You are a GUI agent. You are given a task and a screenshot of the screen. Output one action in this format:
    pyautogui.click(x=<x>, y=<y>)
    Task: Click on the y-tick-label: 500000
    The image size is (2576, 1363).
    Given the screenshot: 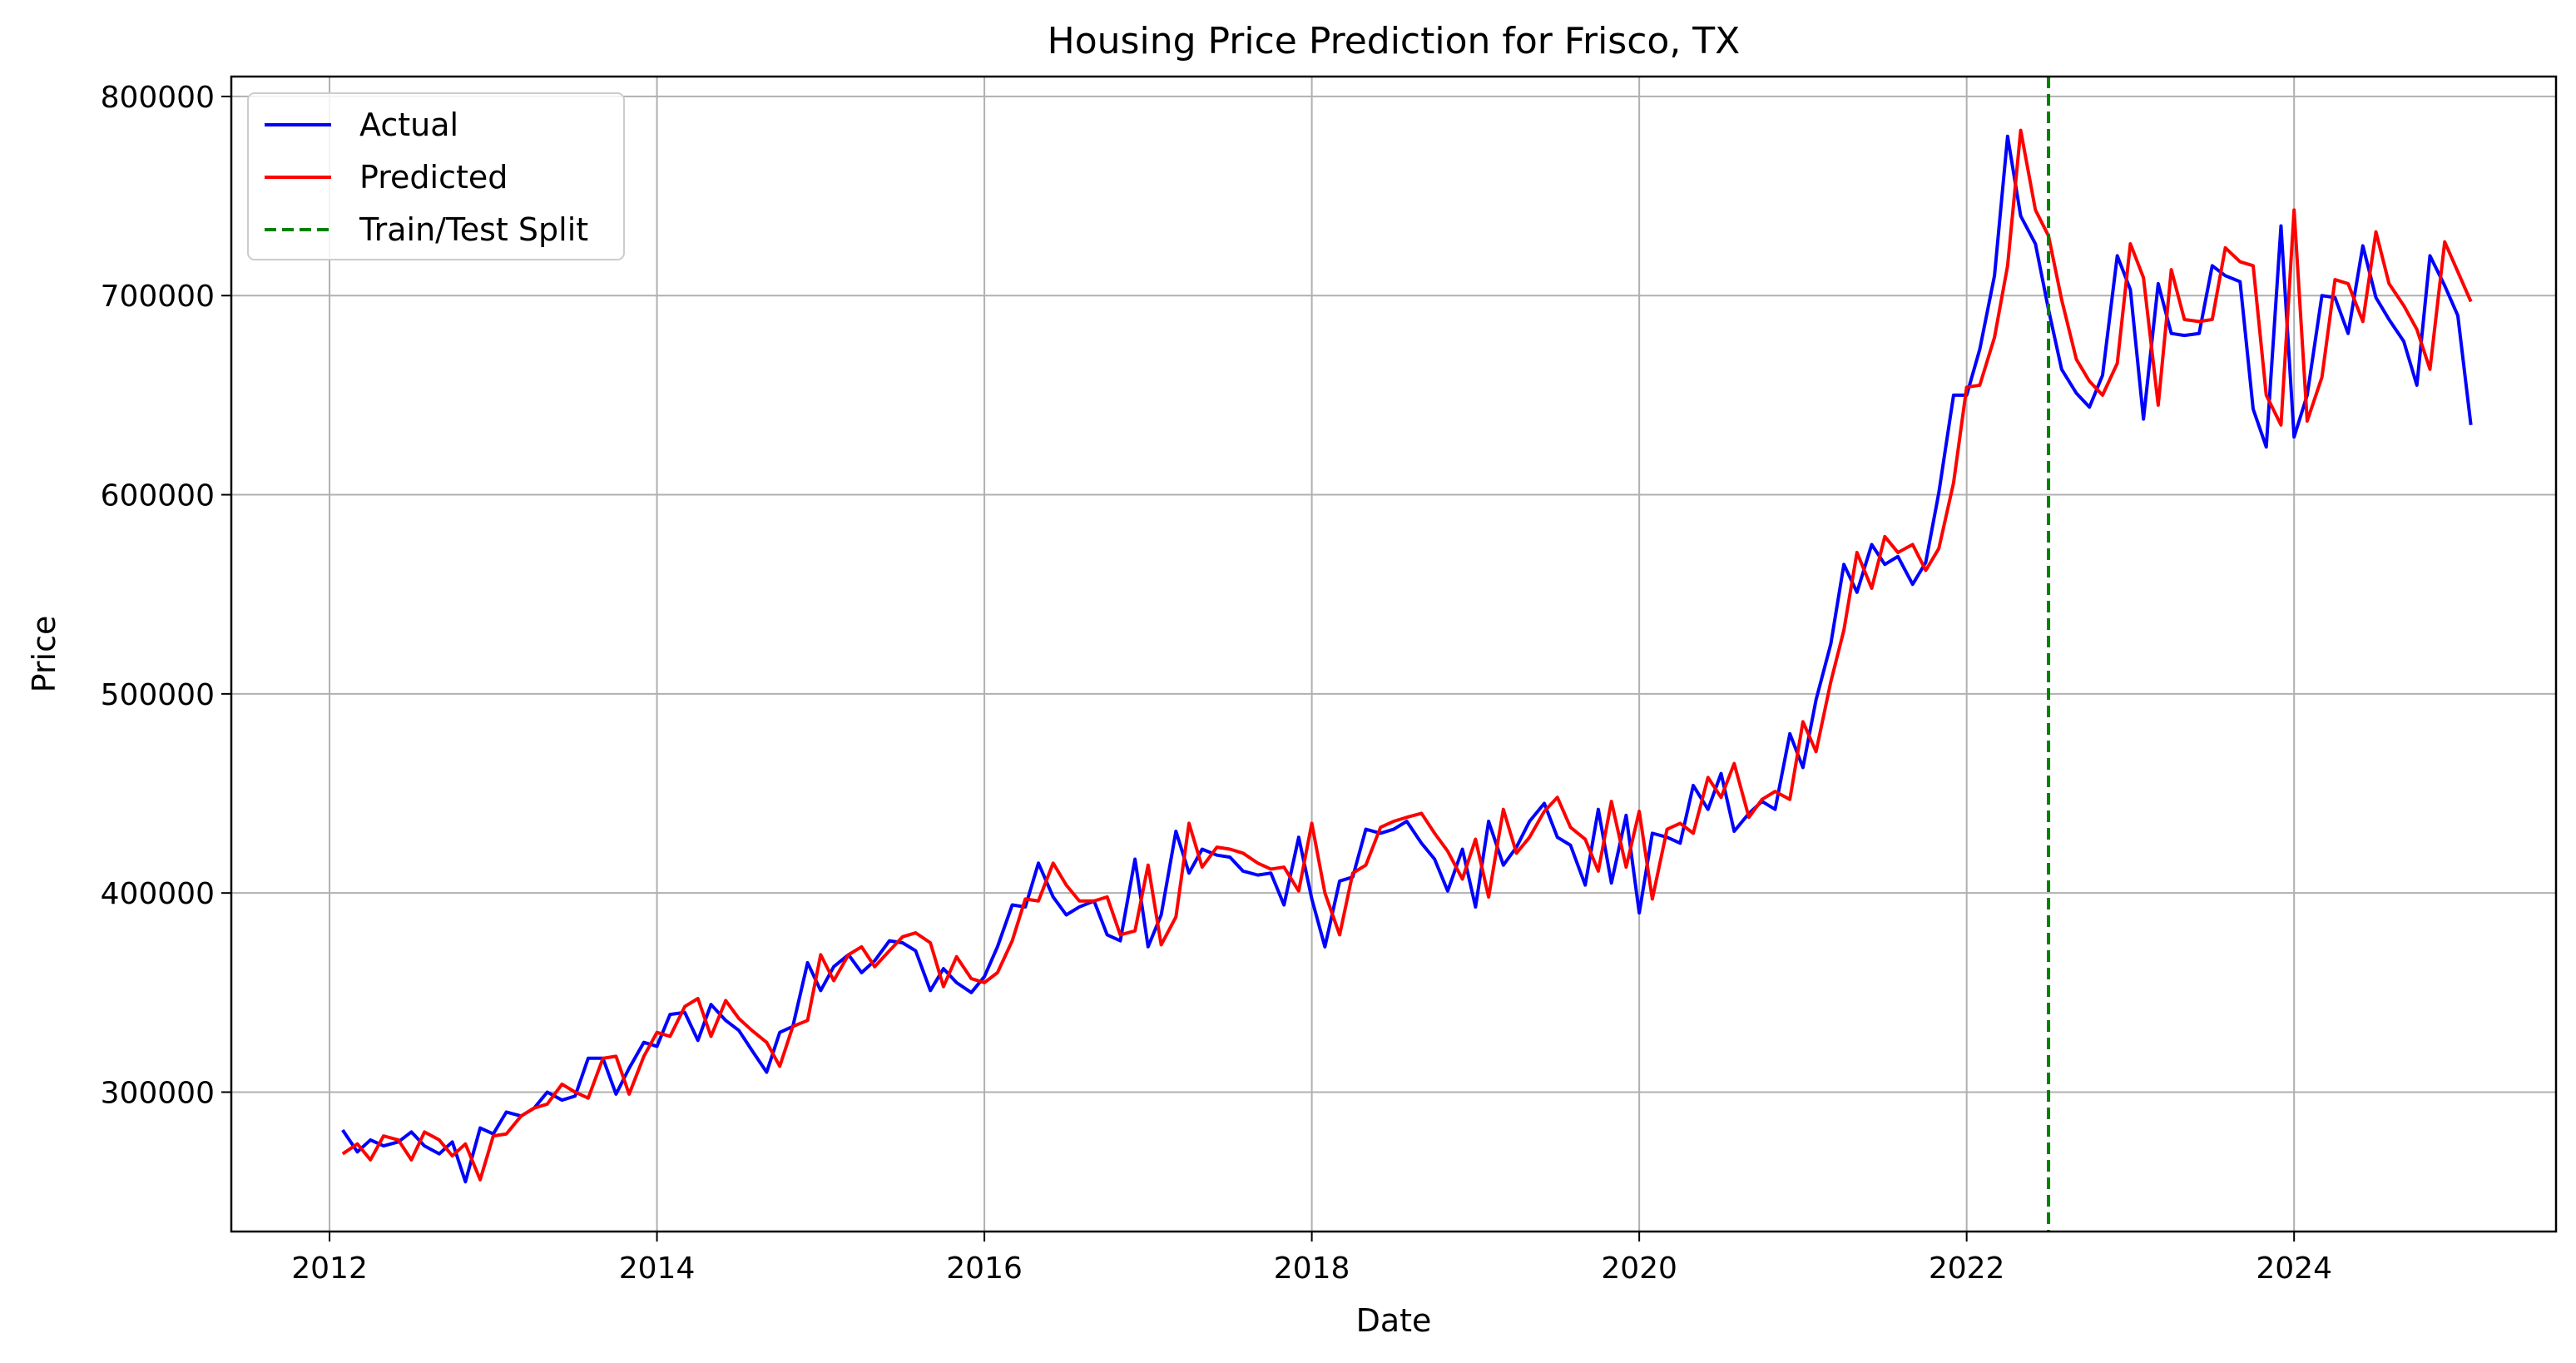 What is the action you would take?
    pyautogui.click(x=158, y=695)
    